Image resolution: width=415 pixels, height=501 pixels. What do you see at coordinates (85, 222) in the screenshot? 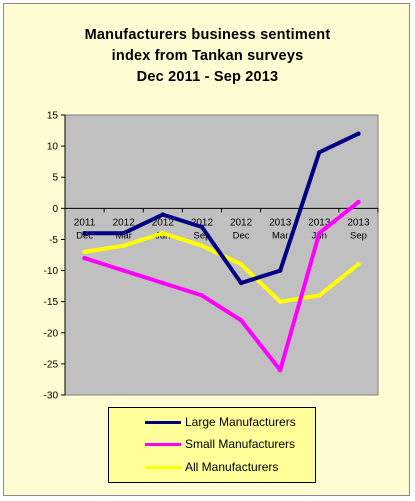
I see `x-category-year: 2011` at bounding box center [85, 222].